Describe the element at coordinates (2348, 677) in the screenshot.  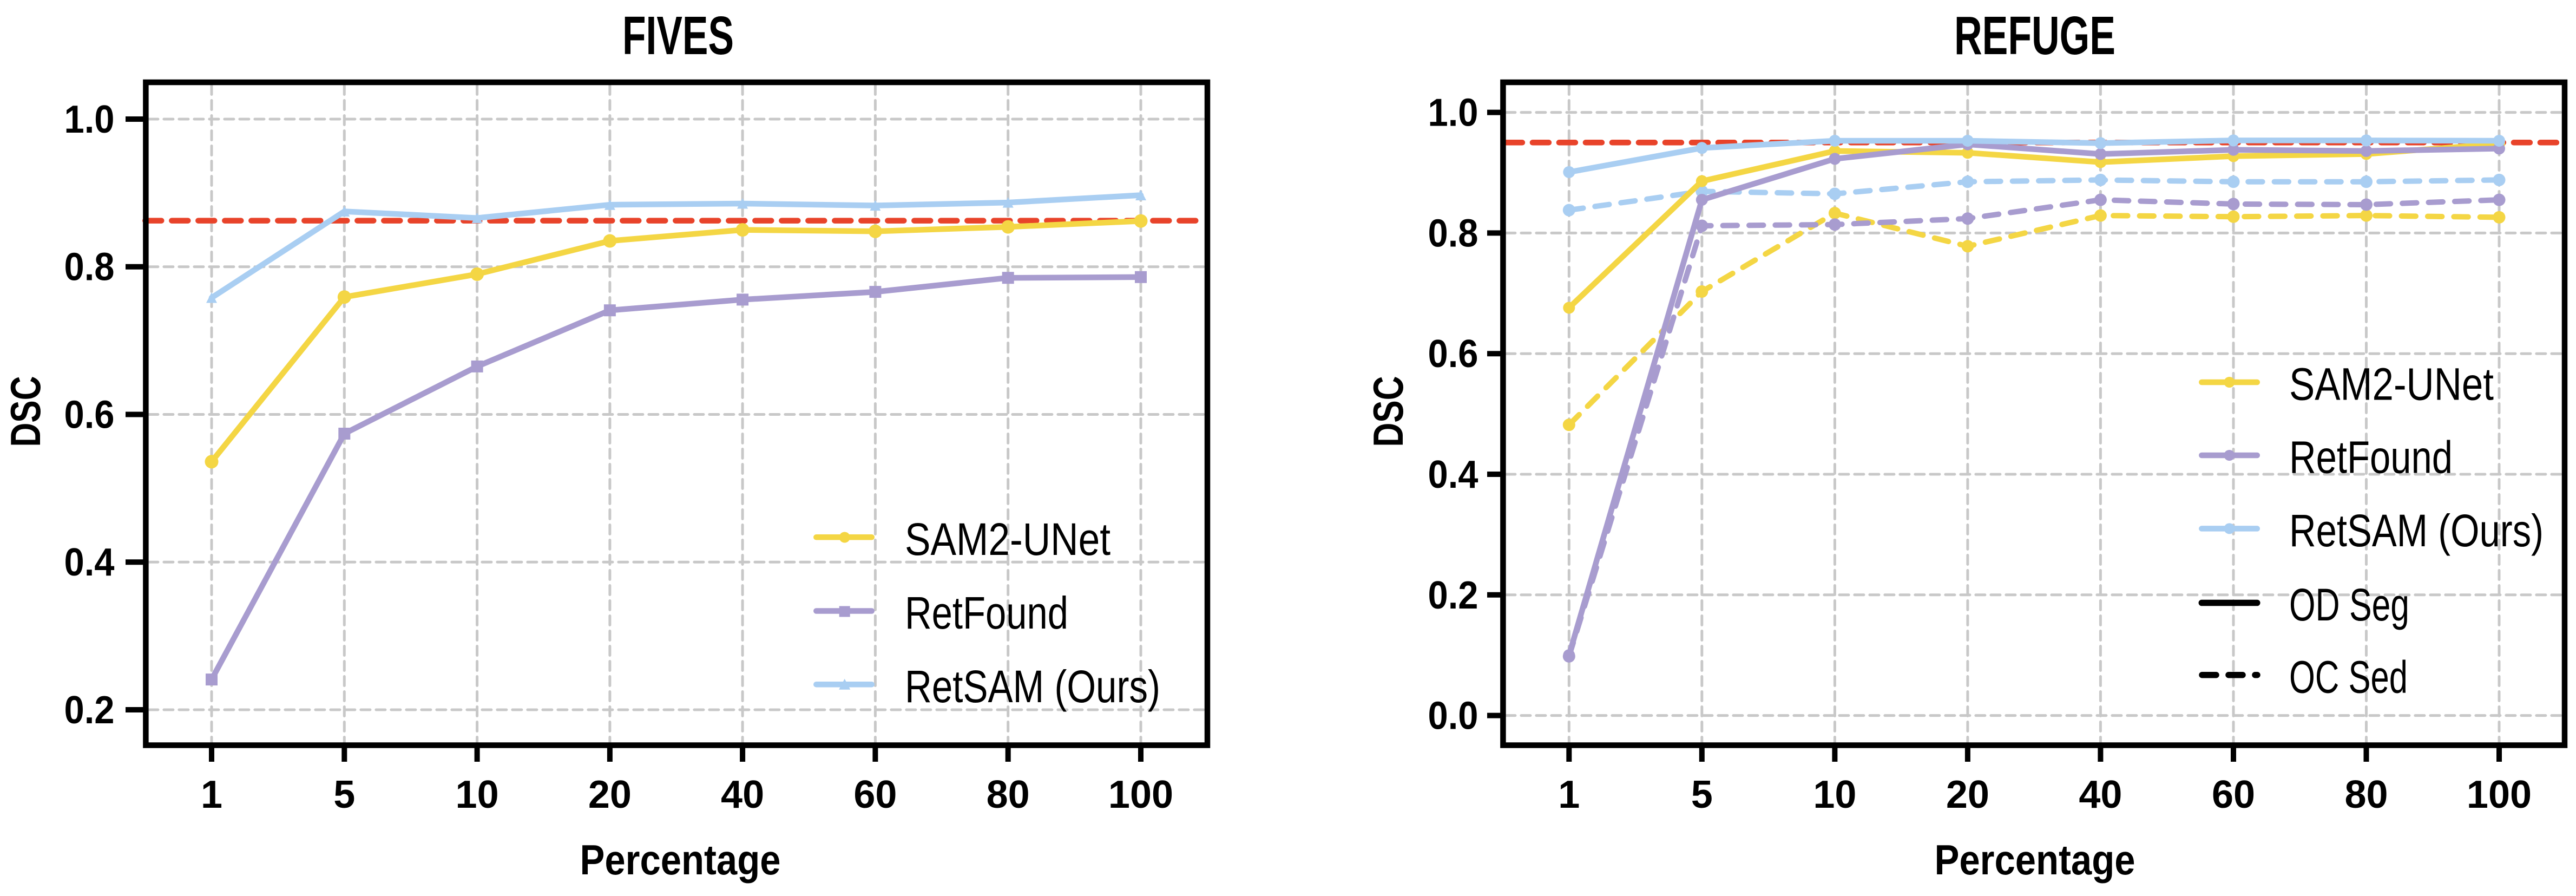
I see `svg-text: OC Sed` at that location.